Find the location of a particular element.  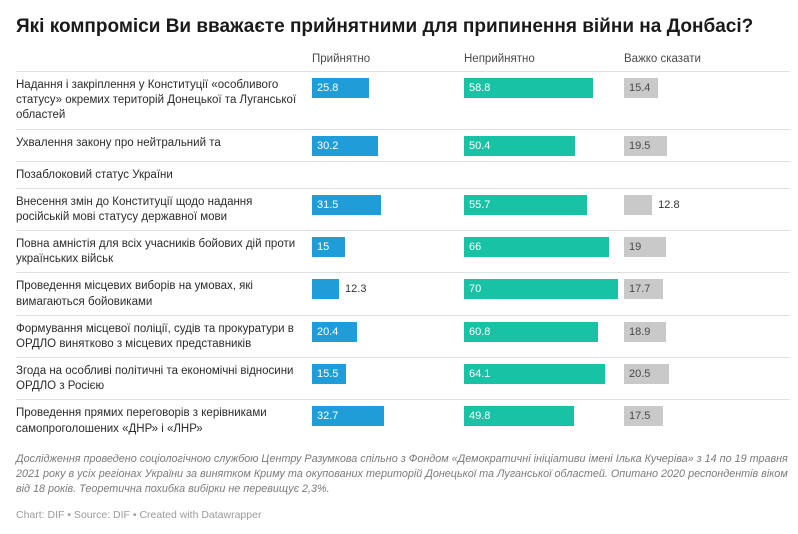

bar-cell-hard-to-say: 19.5 is located at coordinates (707, 145).